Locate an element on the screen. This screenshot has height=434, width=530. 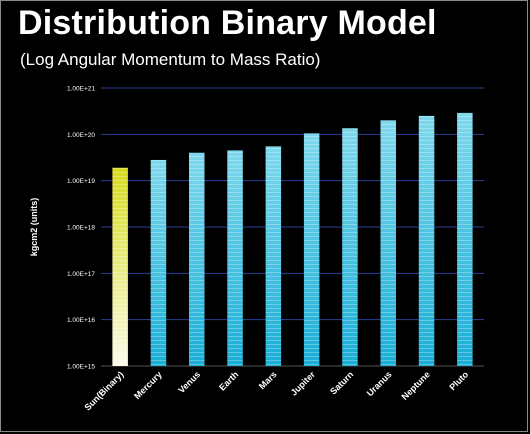
y-tick-label: 1.00E+18 is located at coordinates (81, 228).